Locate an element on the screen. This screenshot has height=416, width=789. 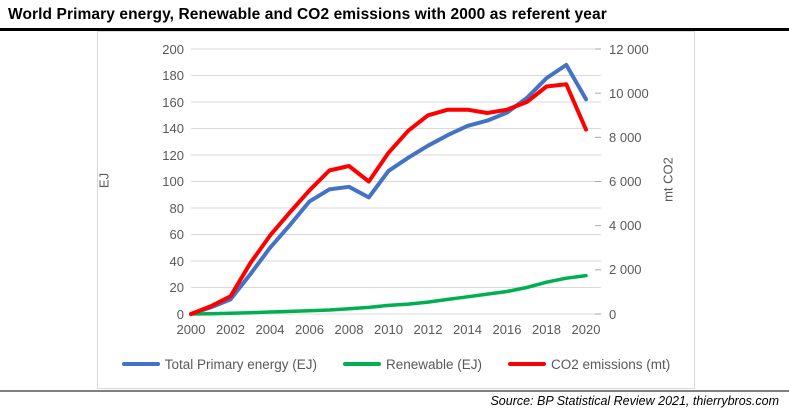
x-axis-tick-label: 2004 is located at coordinates (270, 329).